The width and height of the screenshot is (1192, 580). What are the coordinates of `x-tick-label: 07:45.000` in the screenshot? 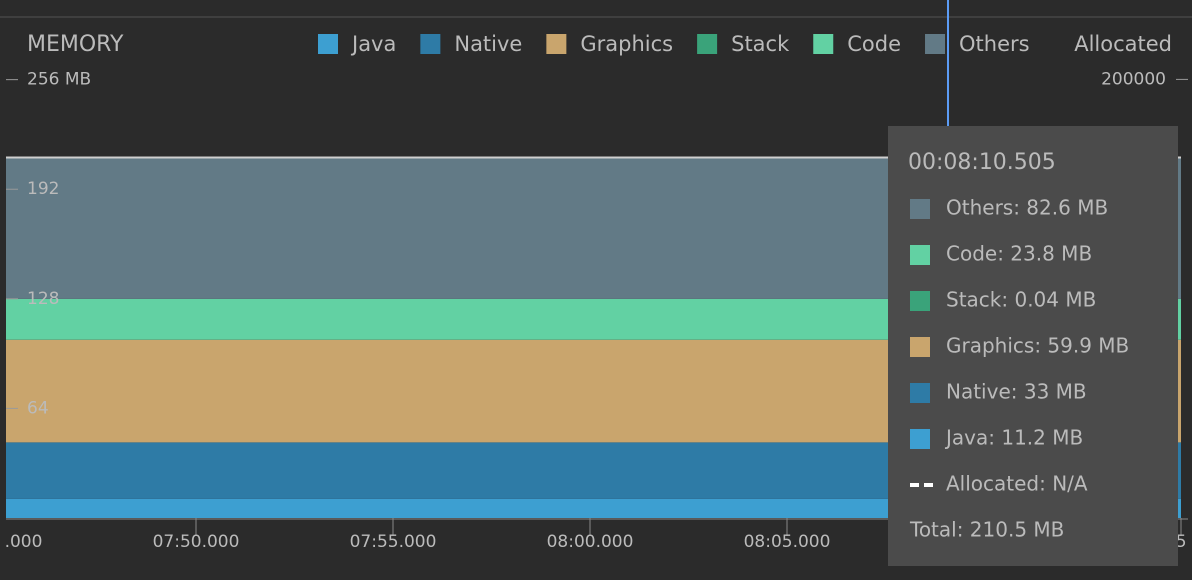 It's located at (21, 542).